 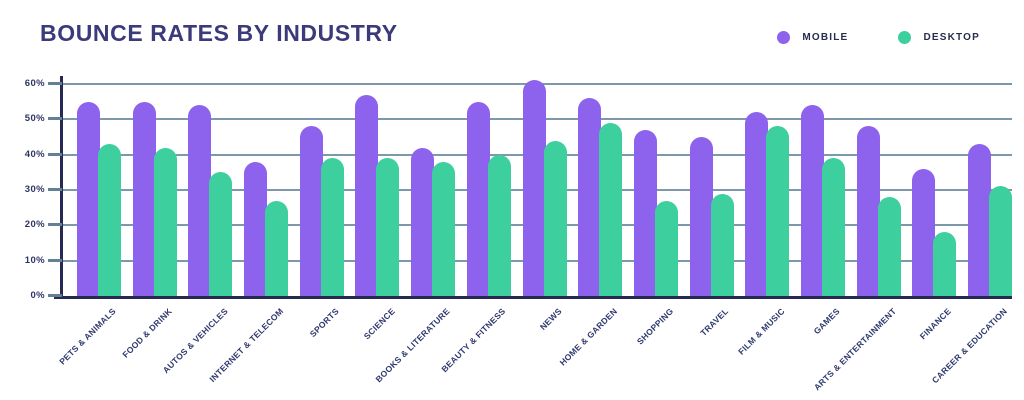 I want to click on x-label-food-drink: FOOD & DRINK, so click(x=147, y=333).